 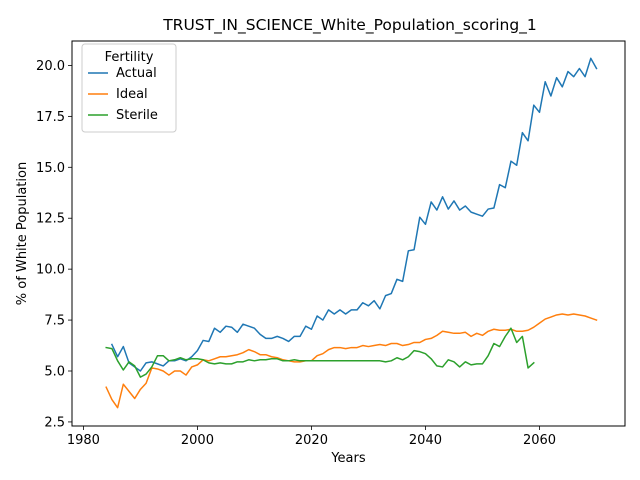 I want to click on legend-label-ideal: Ideal, so click(x=132, y=94).